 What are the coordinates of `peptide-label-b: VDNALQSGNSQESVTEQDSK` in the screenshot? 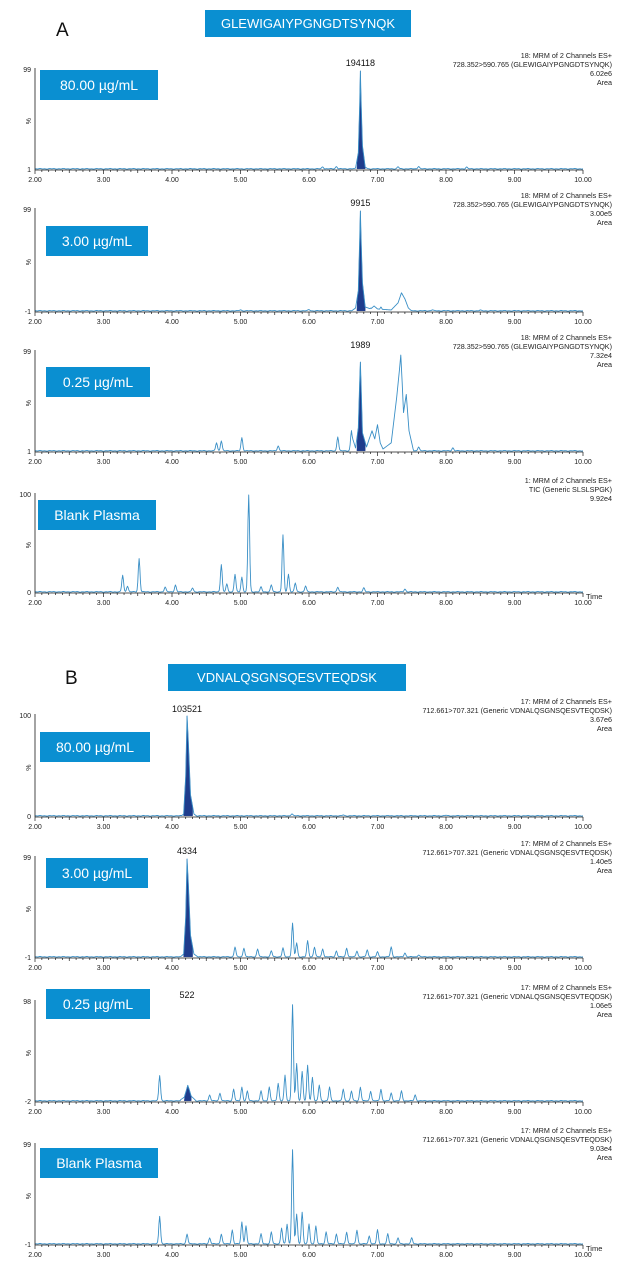 It's located at (287, 677).